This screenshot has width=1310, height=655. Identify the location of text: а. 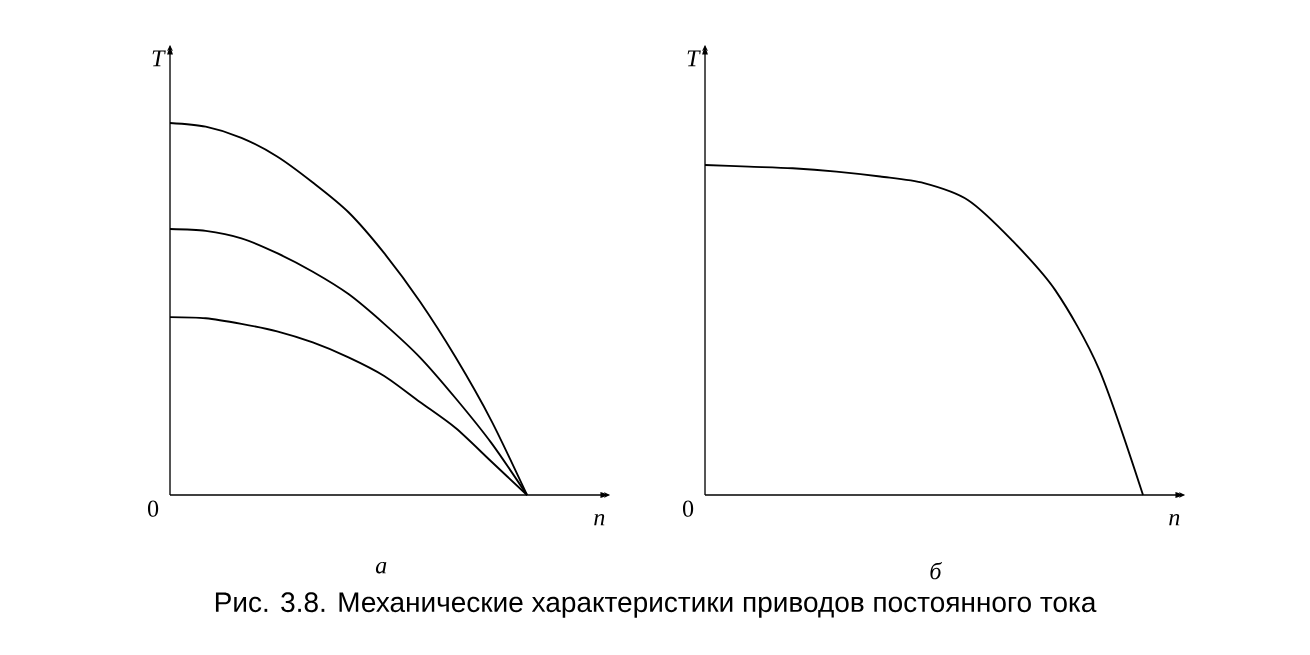
(381, 567).